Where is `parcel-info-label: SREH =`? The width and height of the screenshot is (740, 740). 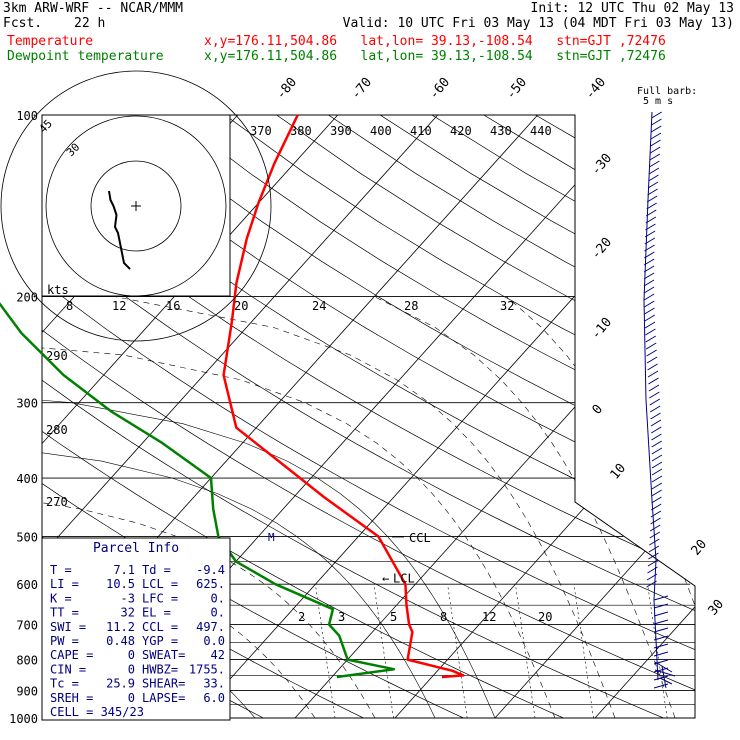
parcel-info-label: SREH = is located at coordinates (71, 698).